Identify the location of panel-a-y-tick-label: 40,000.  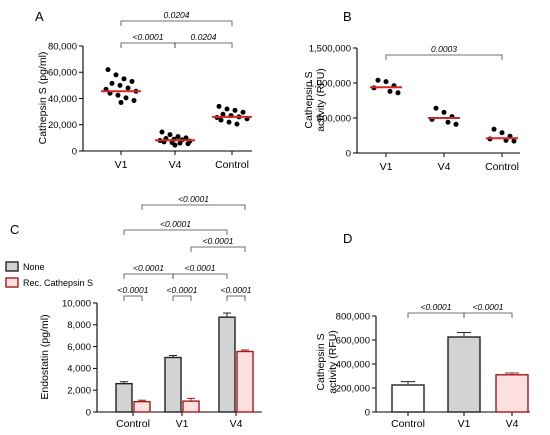
(62, 99).